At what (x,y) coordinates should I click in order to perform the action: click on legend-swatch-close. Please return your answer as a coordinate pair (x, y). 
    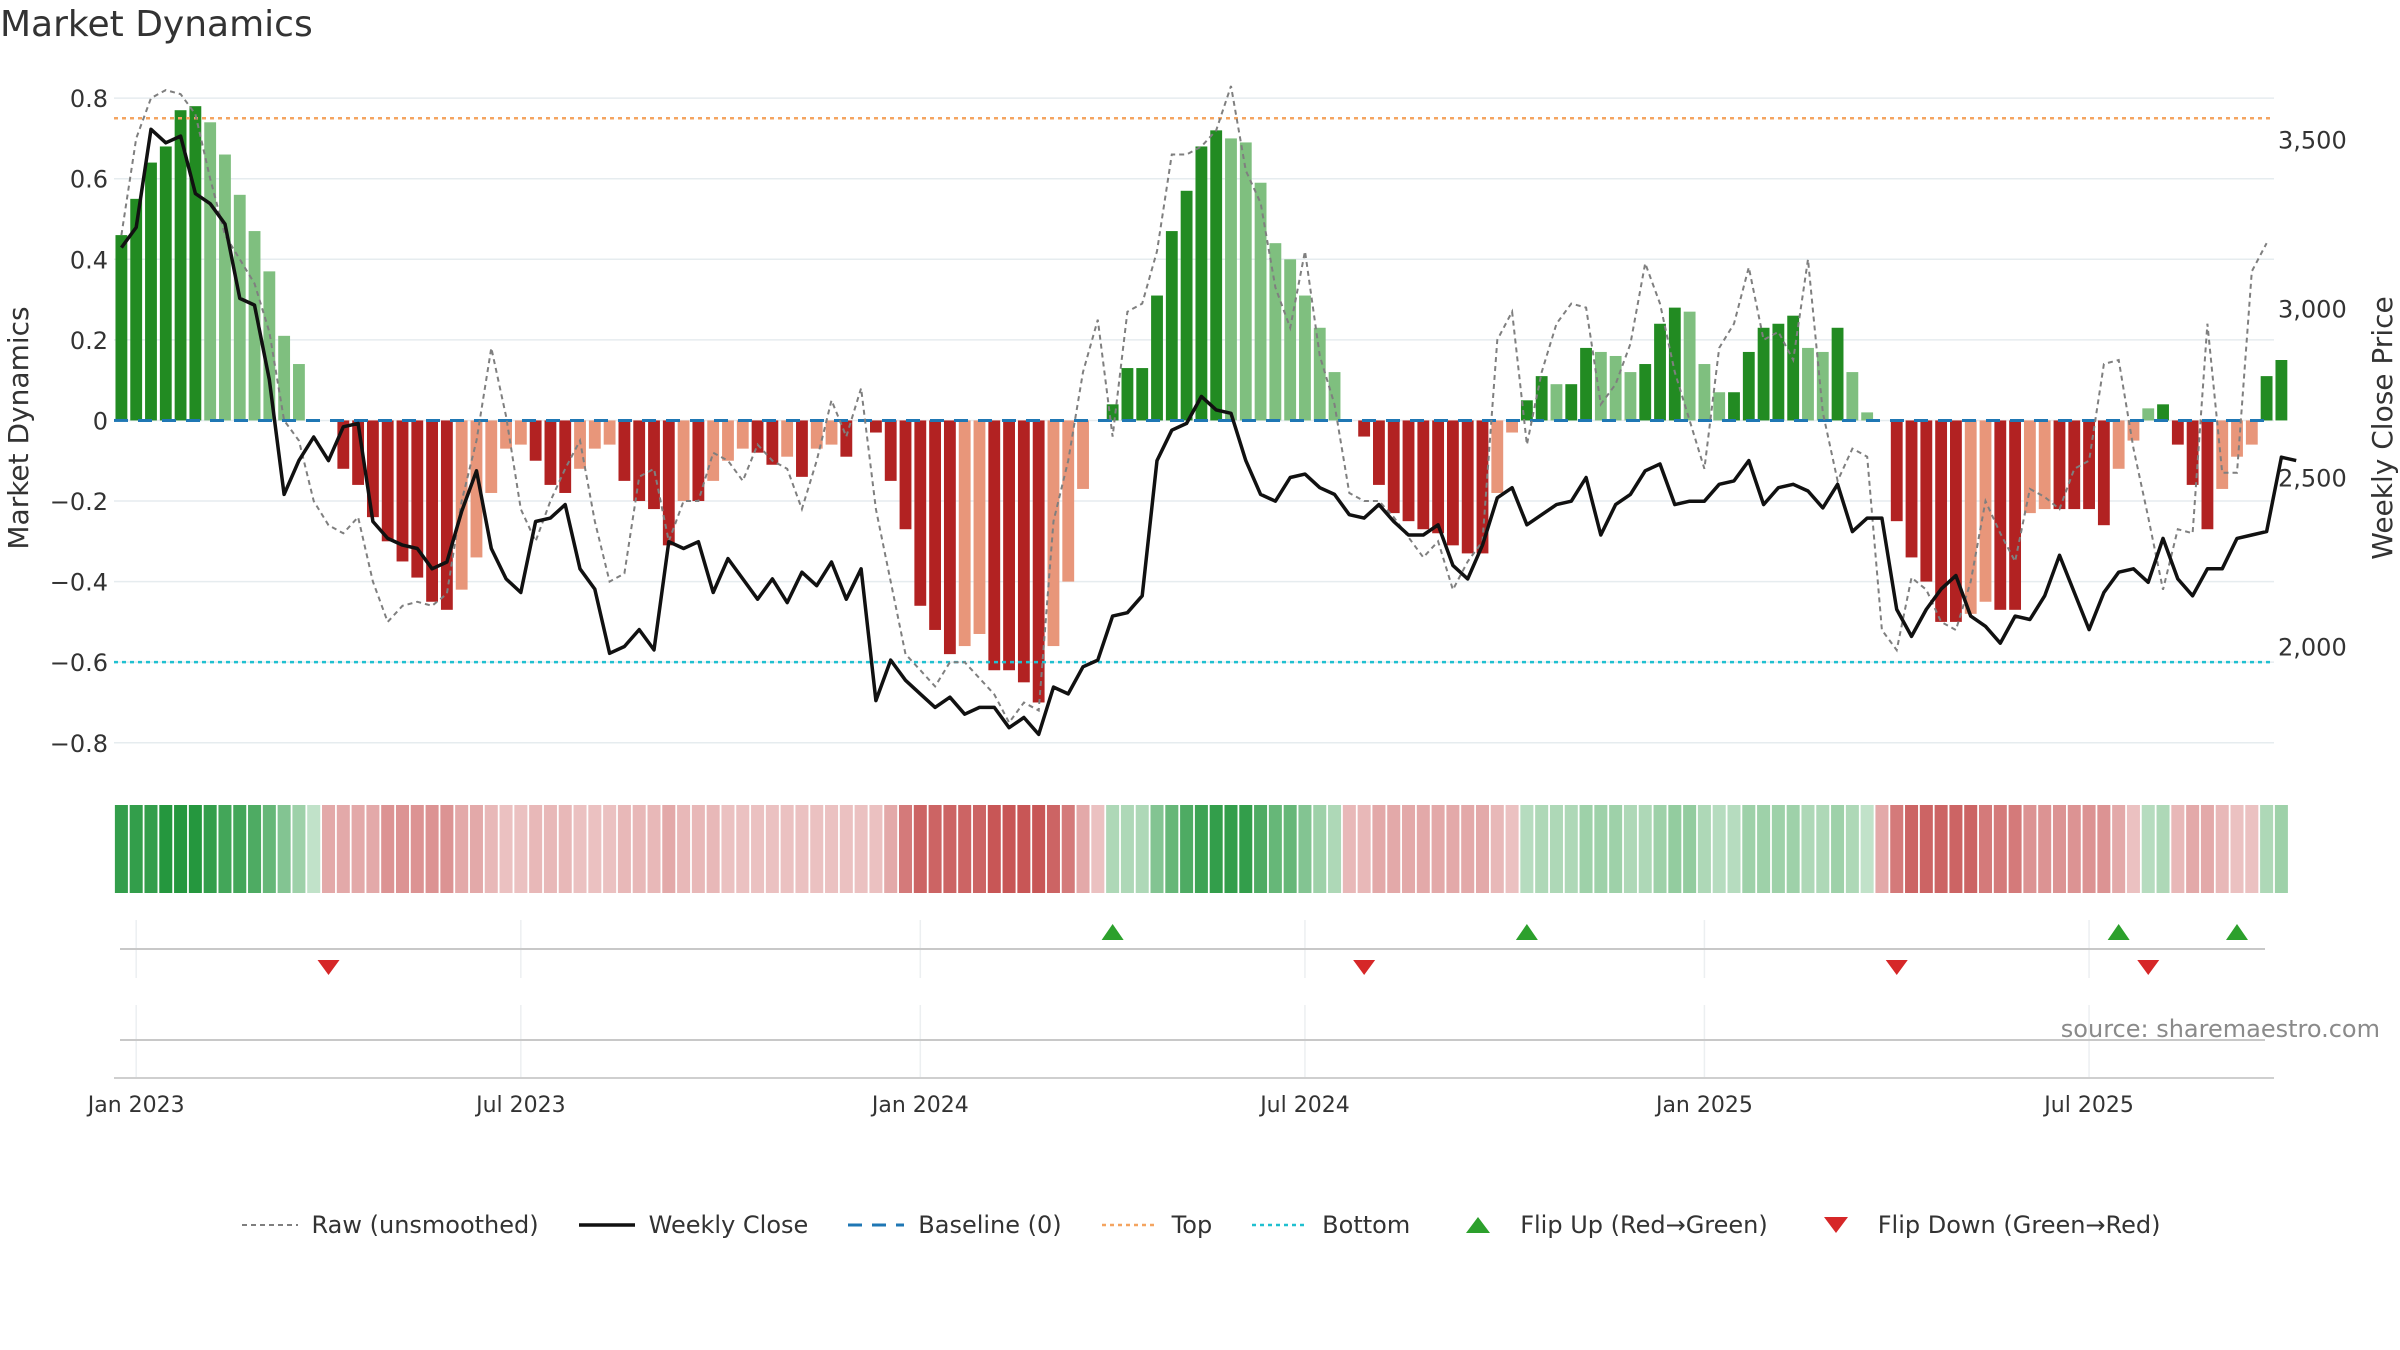
    Looking at the image, I should click on (606, 1225).